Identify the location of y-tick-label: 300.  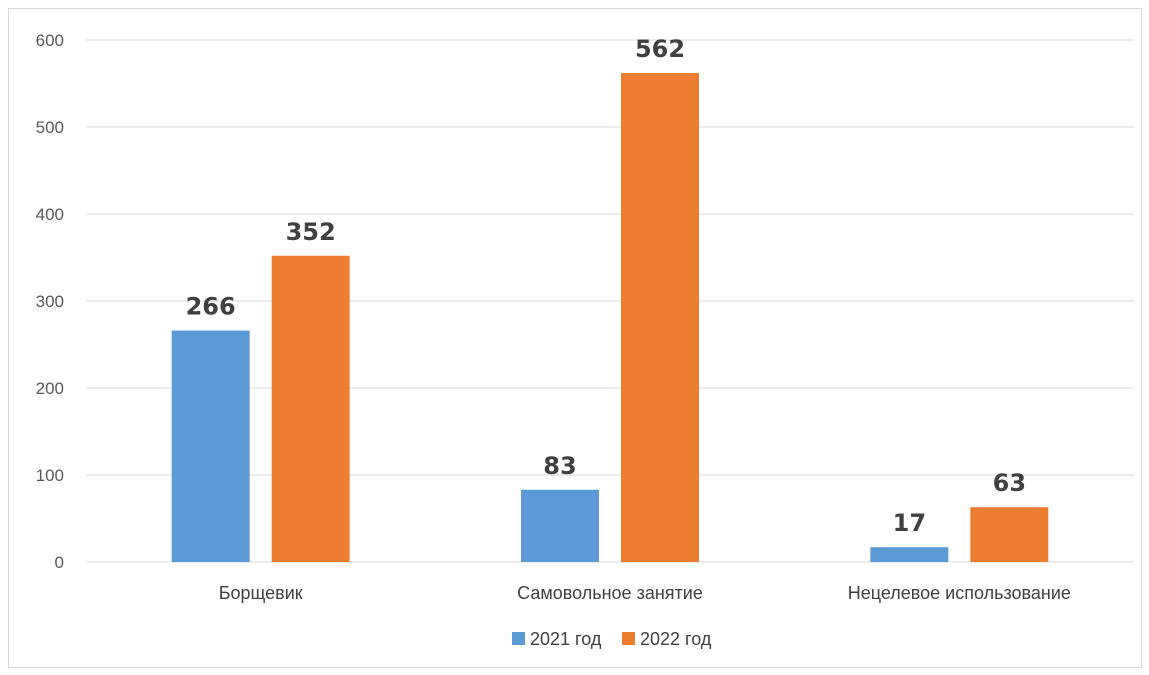
(50, 301).